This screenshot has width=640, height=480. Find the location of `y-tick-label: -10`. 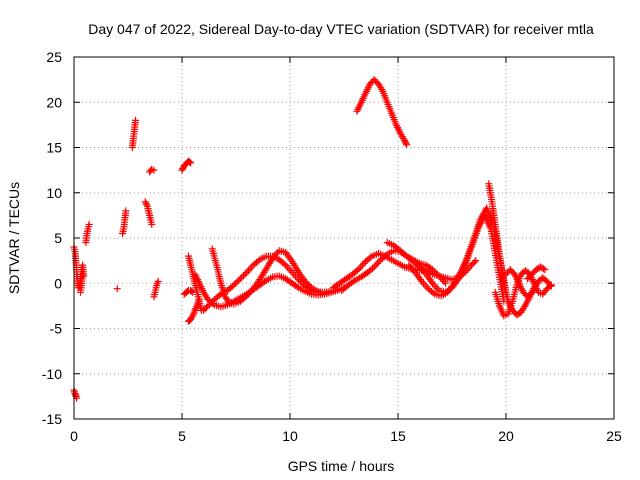

y-tick-label: -10 is located at coordinates (52, 374).